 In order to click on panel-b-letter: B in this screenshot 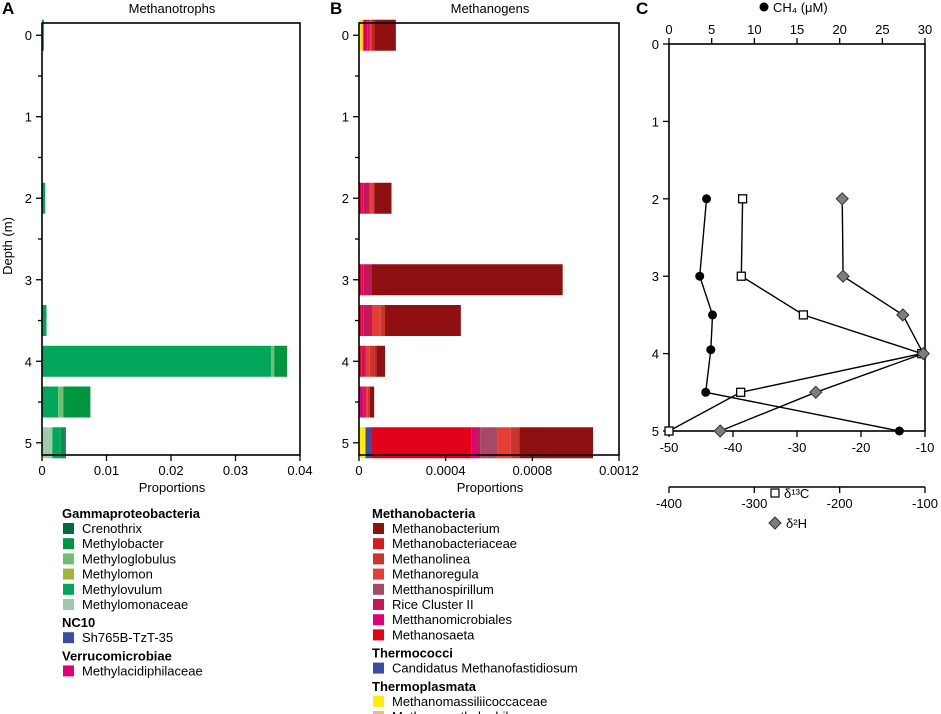, I will do `click(336, 9)`.